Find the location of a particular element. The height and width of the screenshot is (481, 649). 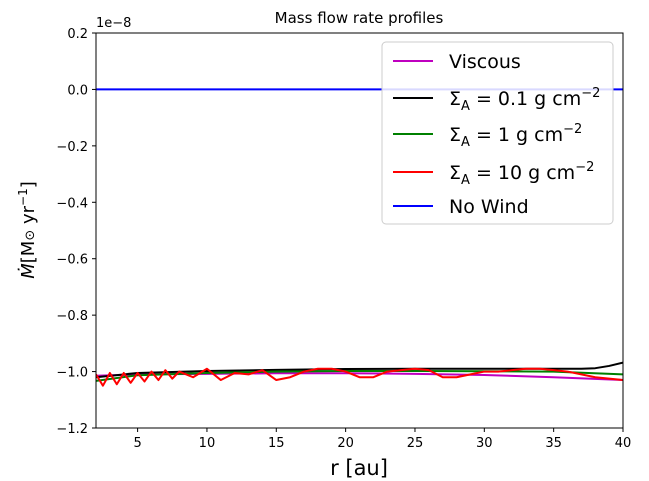

legend-label-0: Viscous is located at coordinates (485, 62).